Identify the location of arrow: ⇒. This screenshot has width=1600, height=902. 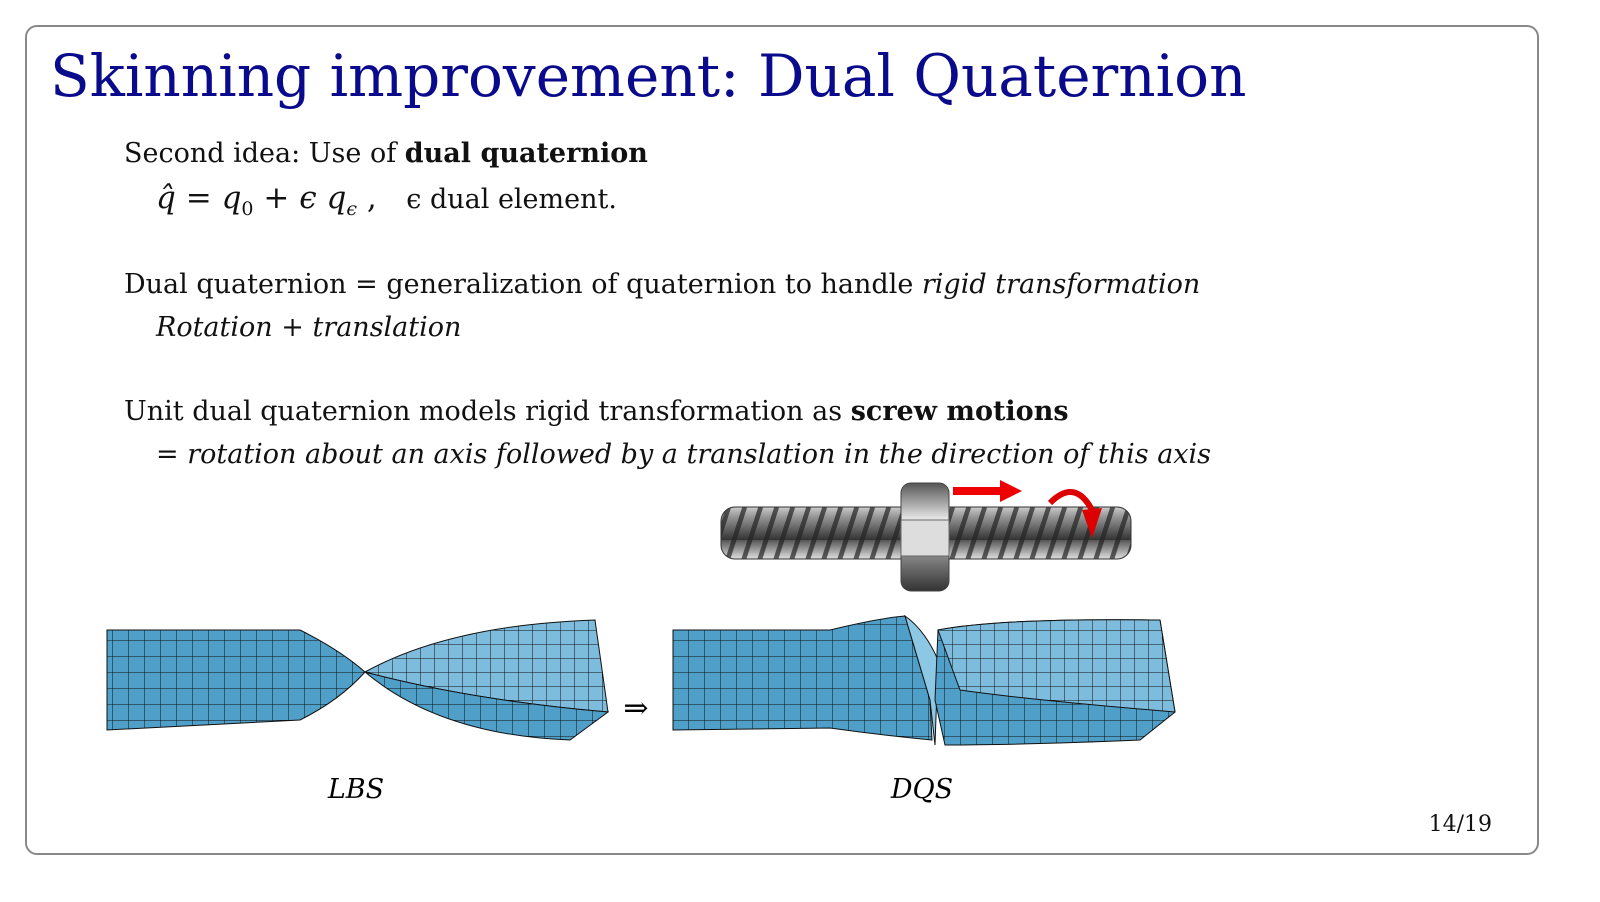
(635, 708).